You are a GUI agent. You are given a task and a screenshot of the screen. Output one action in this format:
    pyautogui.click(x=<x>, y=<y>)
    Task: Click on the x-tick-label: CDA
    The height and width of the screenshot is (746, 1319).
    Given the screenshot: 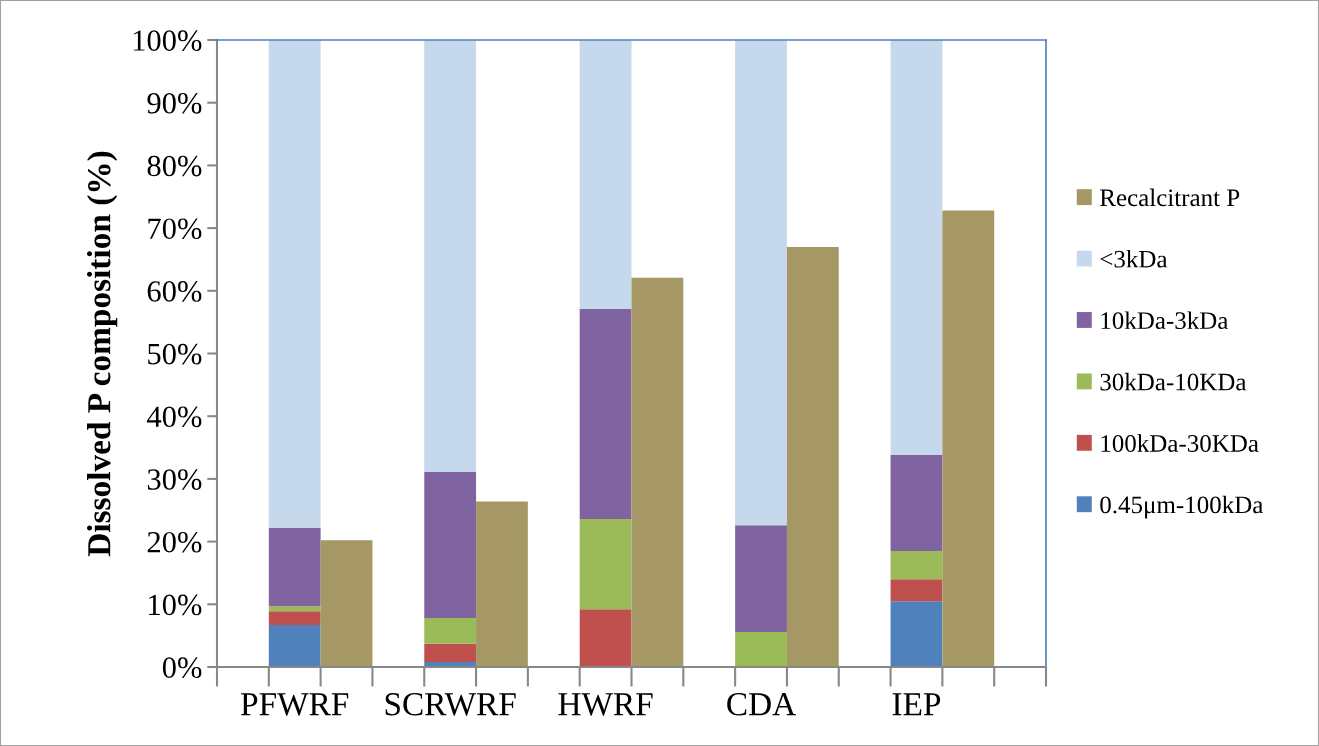 What is the action you would take?
    pyautogui.click(x=761, y=704)
    